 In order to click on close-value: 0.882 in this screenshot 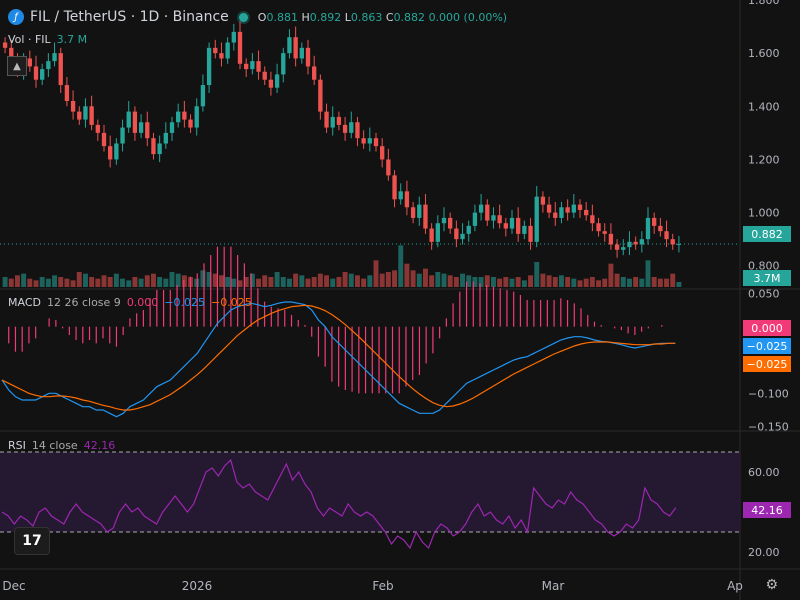, I will do `click(409, 17)`.